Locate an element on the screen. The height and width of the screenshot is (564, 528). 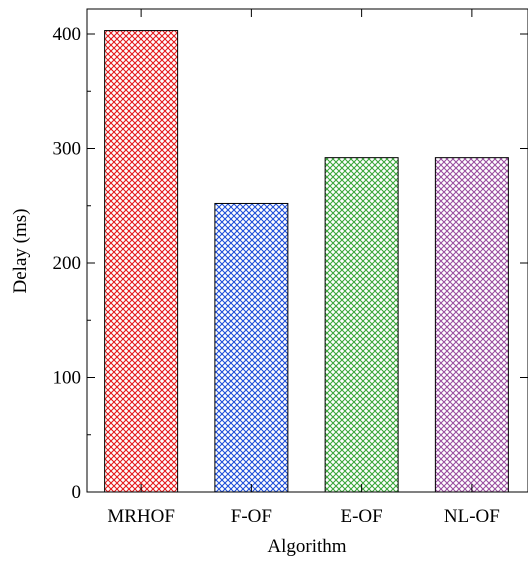
x-tick-label: E-OF is located at coordinates (362, 516).